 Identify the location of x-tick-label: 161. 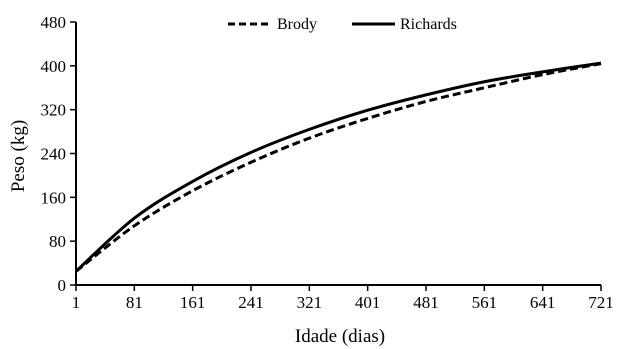
(193, 302).